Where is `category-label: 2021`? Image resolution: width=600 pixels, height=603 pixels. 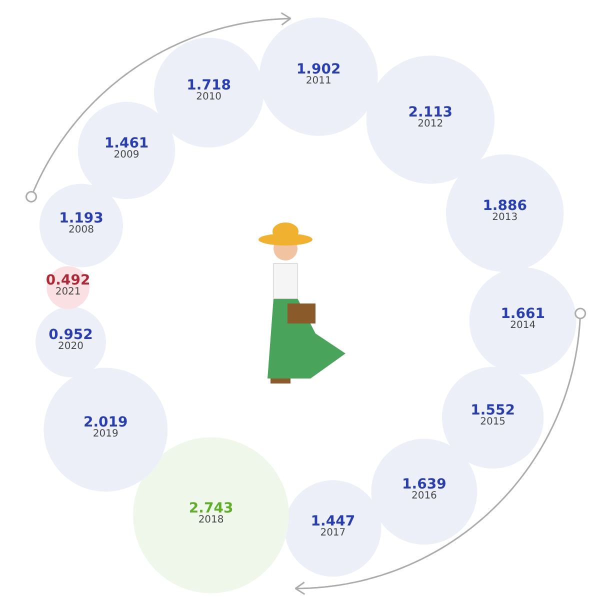
category-label: 2021 is located at coordinates (68, 292).